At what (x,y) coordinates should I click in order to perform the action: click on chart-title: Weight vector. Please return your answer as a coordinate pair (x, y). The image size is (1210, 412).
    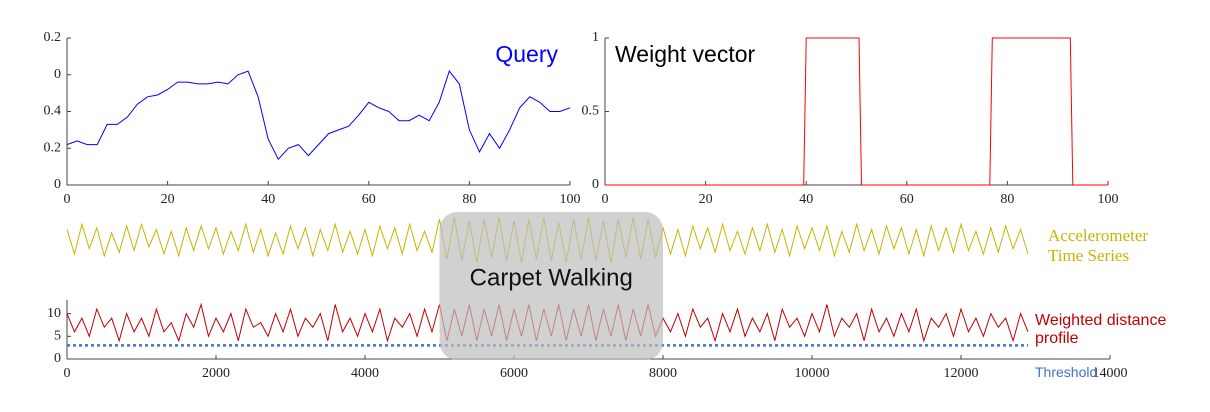
    Looking at the image, I should click on (685, 54).